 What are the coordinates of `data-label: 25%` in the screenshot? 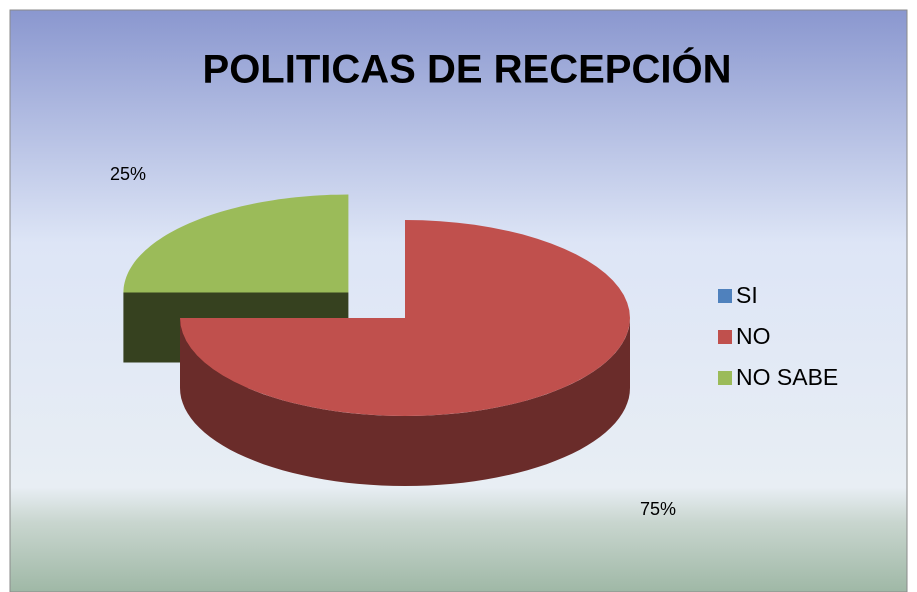 It's located at (128, 174).